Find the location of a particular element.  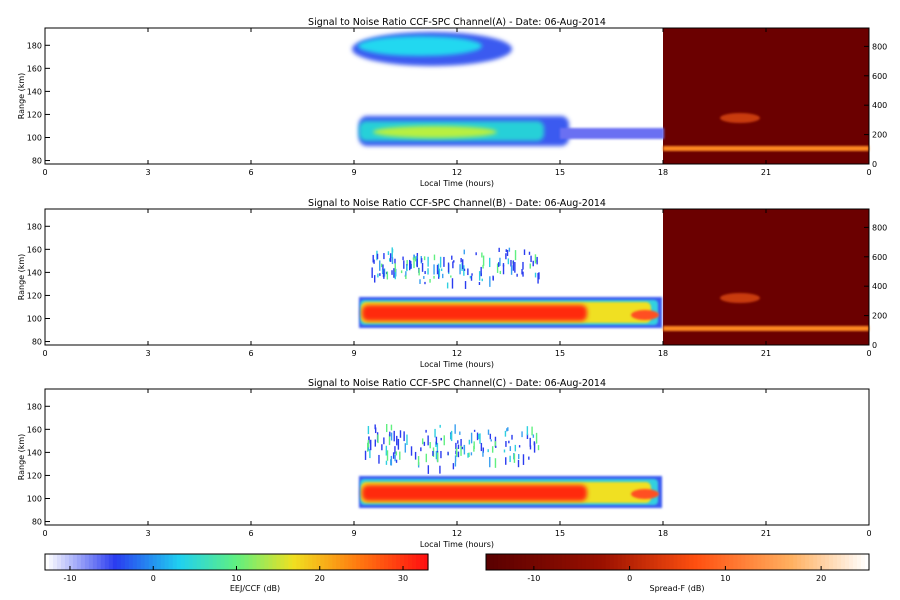

y-tick-label: 100 is located at coordinates (34, 498).